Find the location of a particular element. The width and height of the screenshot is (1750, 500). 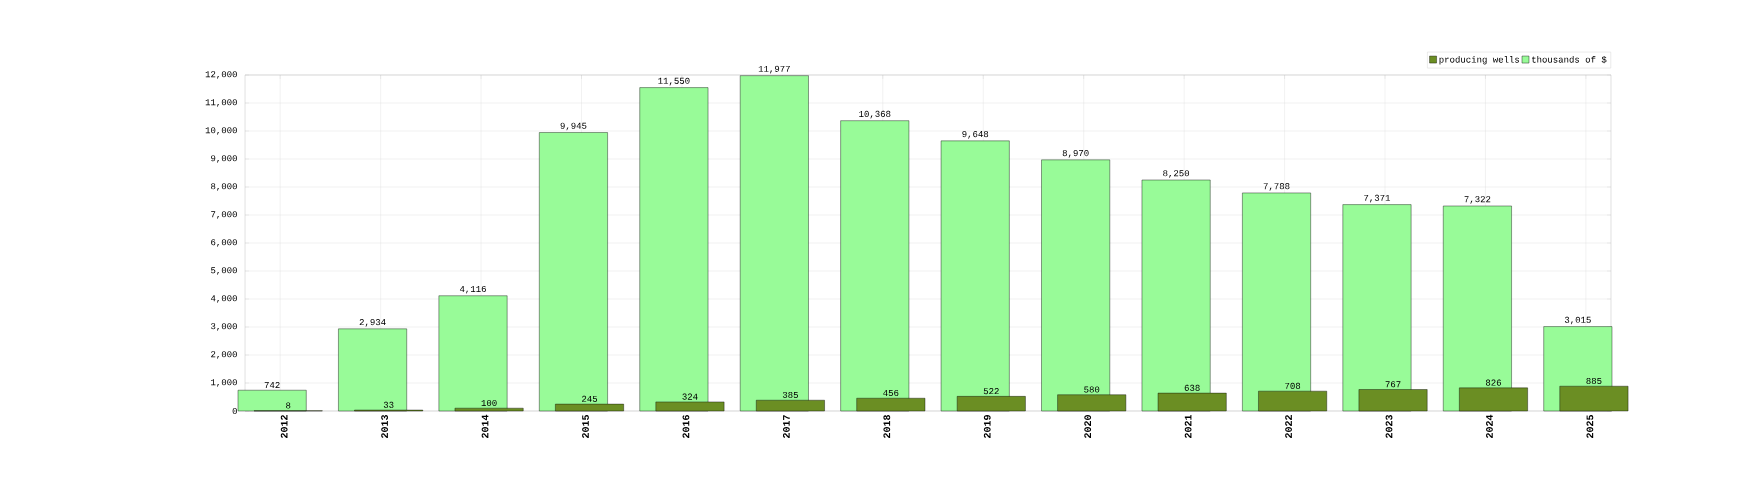

data-label: 8,250 is located at coordinates (1176, 174).